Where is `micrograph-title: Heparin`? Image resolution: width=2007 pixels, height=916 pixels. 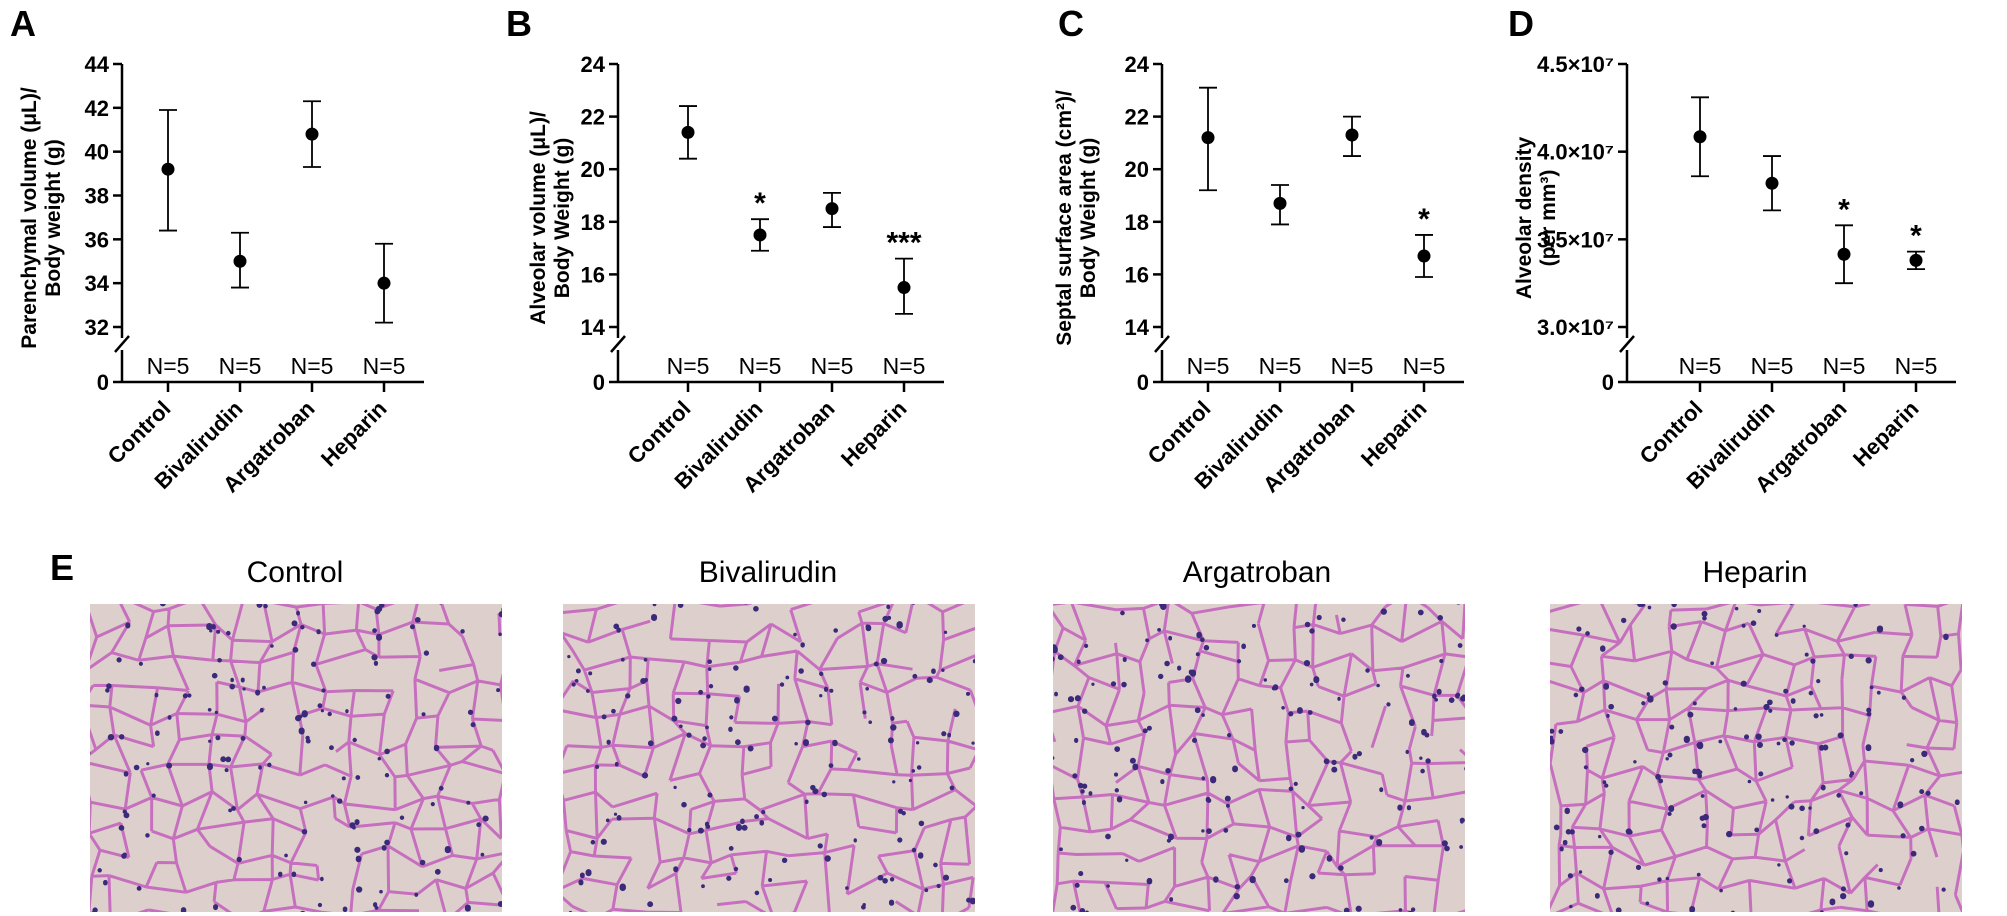 micrograph-title: Heparin is located at coordinates (1754, 572).